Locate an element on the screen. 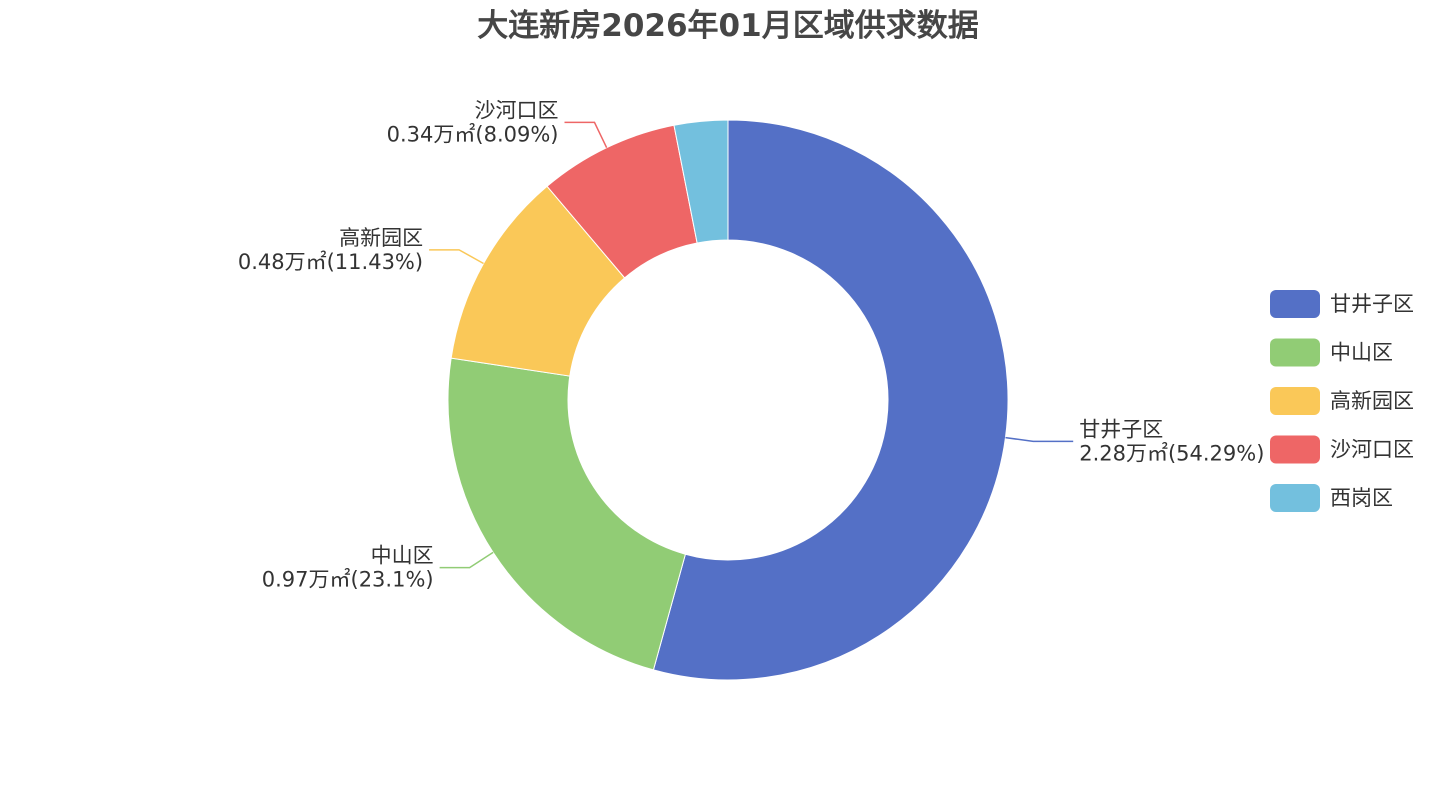  legend-item: 甘井子区 is located at coordinates (1342, 304).